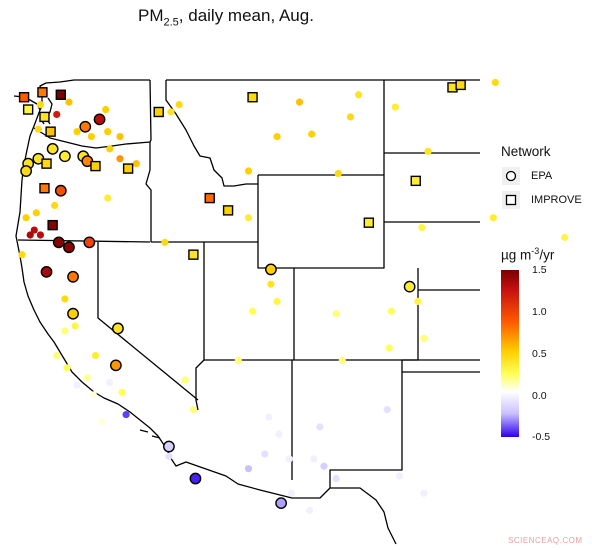  I want to click on legend-improve-label: IMPROVE, so click(556, 200).